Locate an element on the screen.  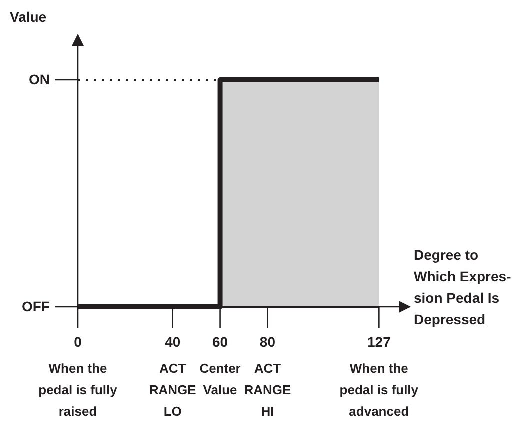
text: ACT RANGE LO is located at coordinates (173, 390).